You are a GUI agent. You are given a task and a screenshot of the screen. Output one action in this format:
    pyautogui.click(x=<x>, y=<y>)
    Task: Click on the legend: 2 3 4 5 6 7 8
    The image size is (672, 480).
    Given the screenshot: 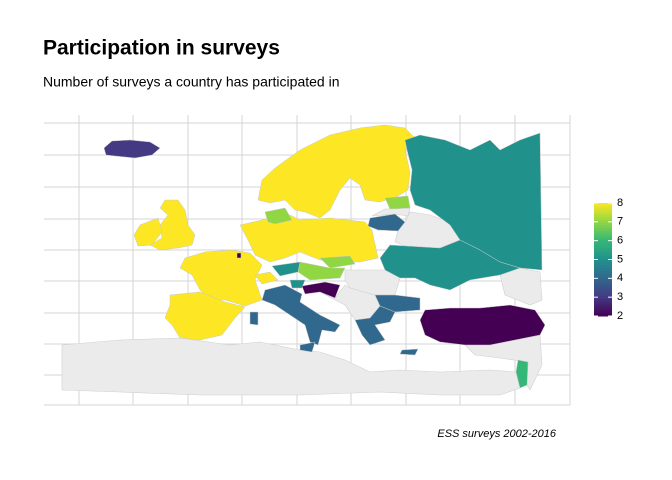 What is the action you would take?
    pyautogui.click(x=608, y=259)
    